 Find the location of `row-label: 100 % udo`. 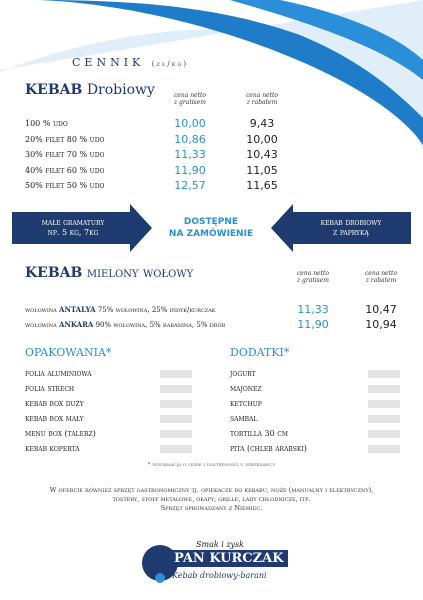

row-label: 100 % udo is located at coordinates (46, 123).